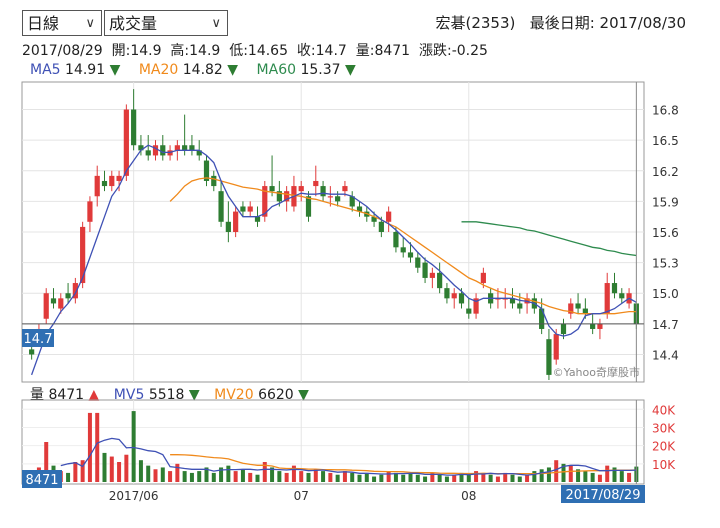 The width and height of the screenshot is (720, 528). I want to click on mv5-value: 5518, so click(166, 395).